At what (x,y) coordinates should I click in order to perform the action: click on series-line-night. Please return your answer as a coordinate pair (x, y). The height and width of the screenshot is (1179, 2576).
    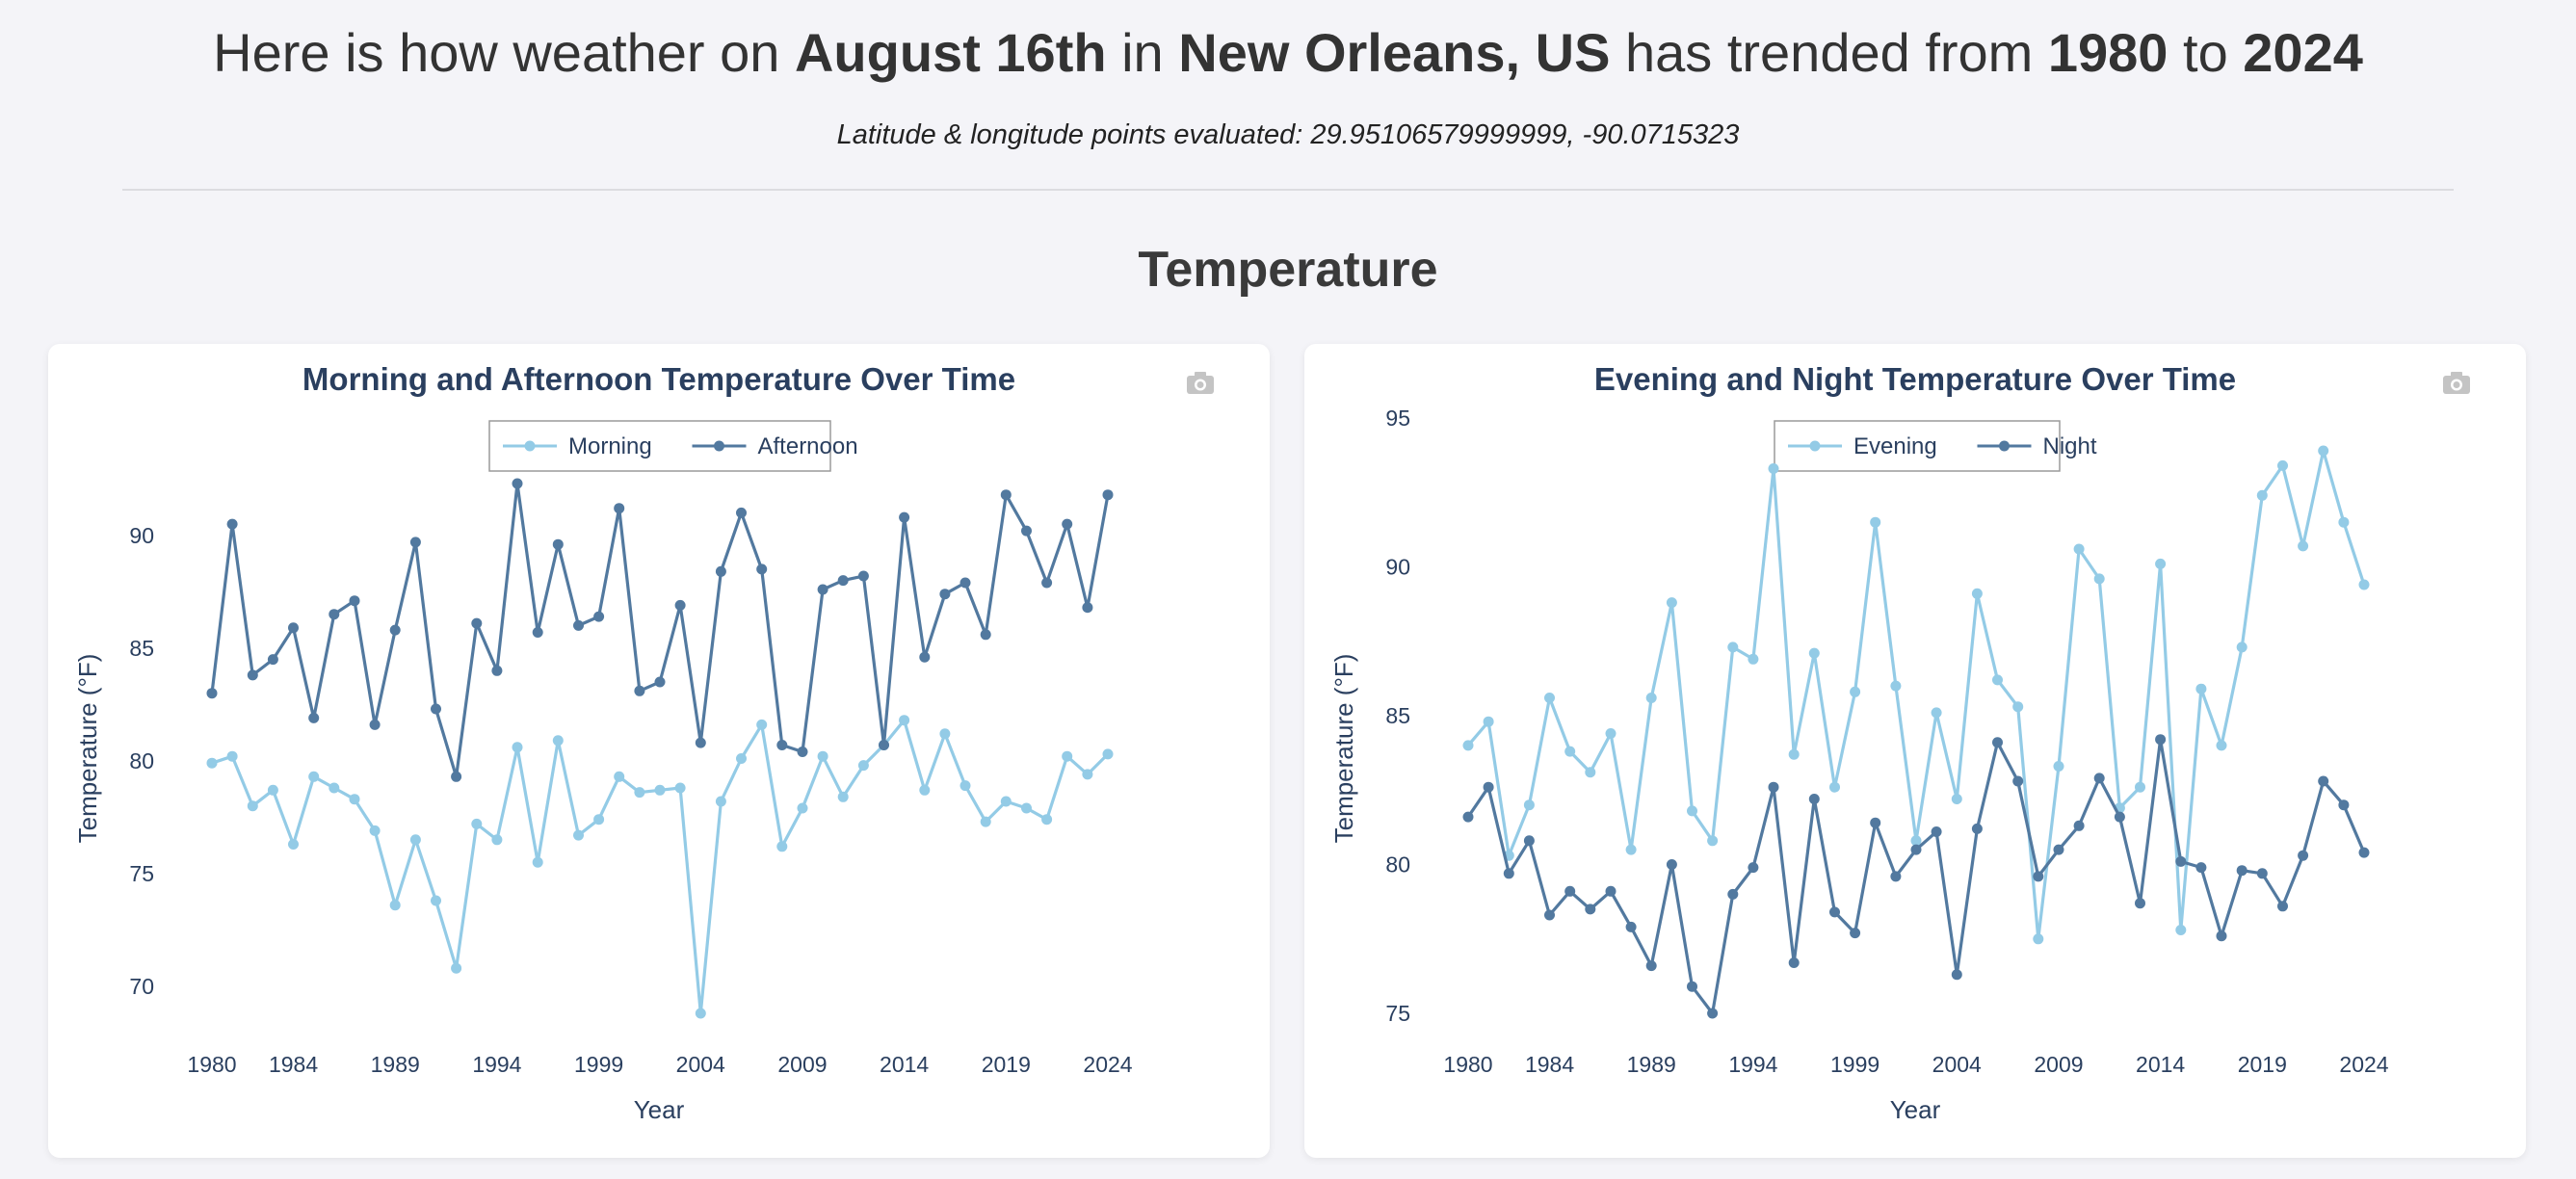
    Looking at the image, I should click on (1916, 876).